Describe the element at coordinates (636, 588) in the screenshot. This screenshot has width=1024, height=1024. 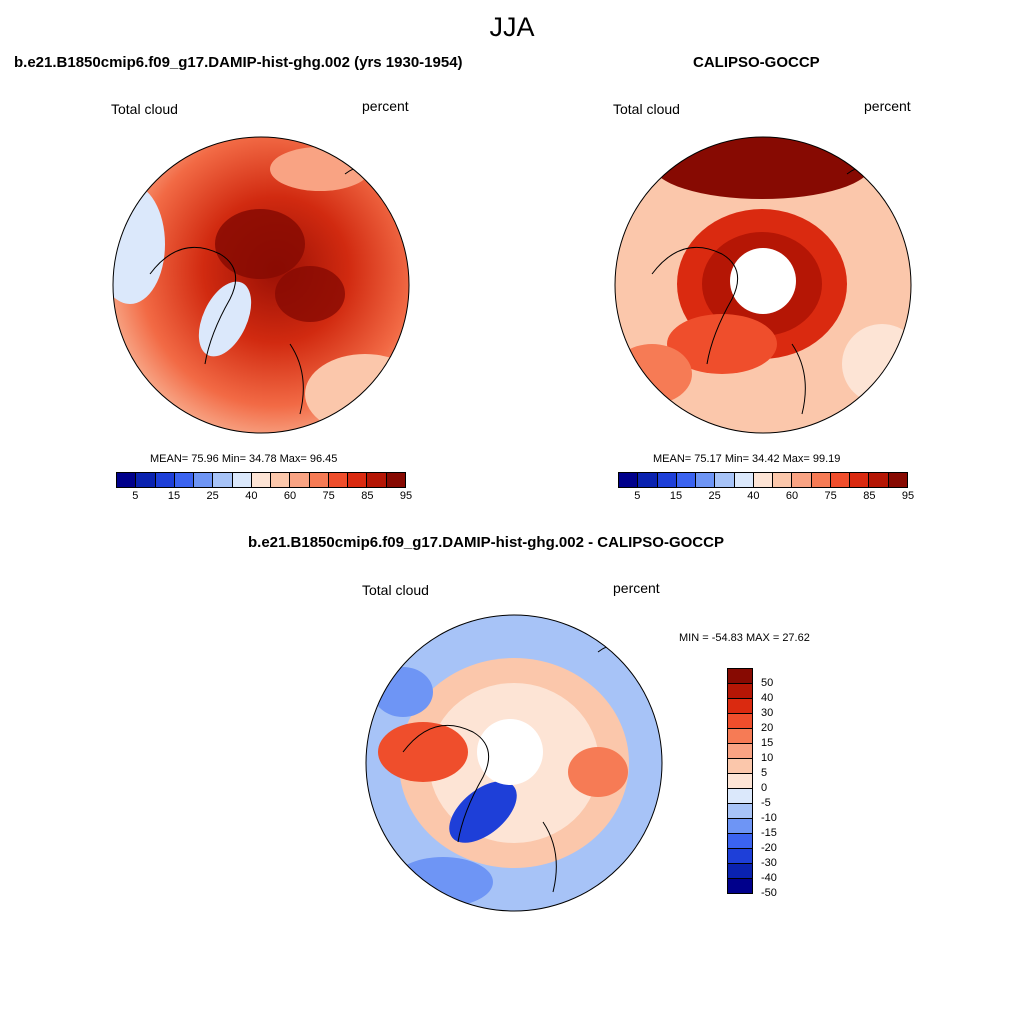
I see `diff-panel-units-label: percent` at that location.